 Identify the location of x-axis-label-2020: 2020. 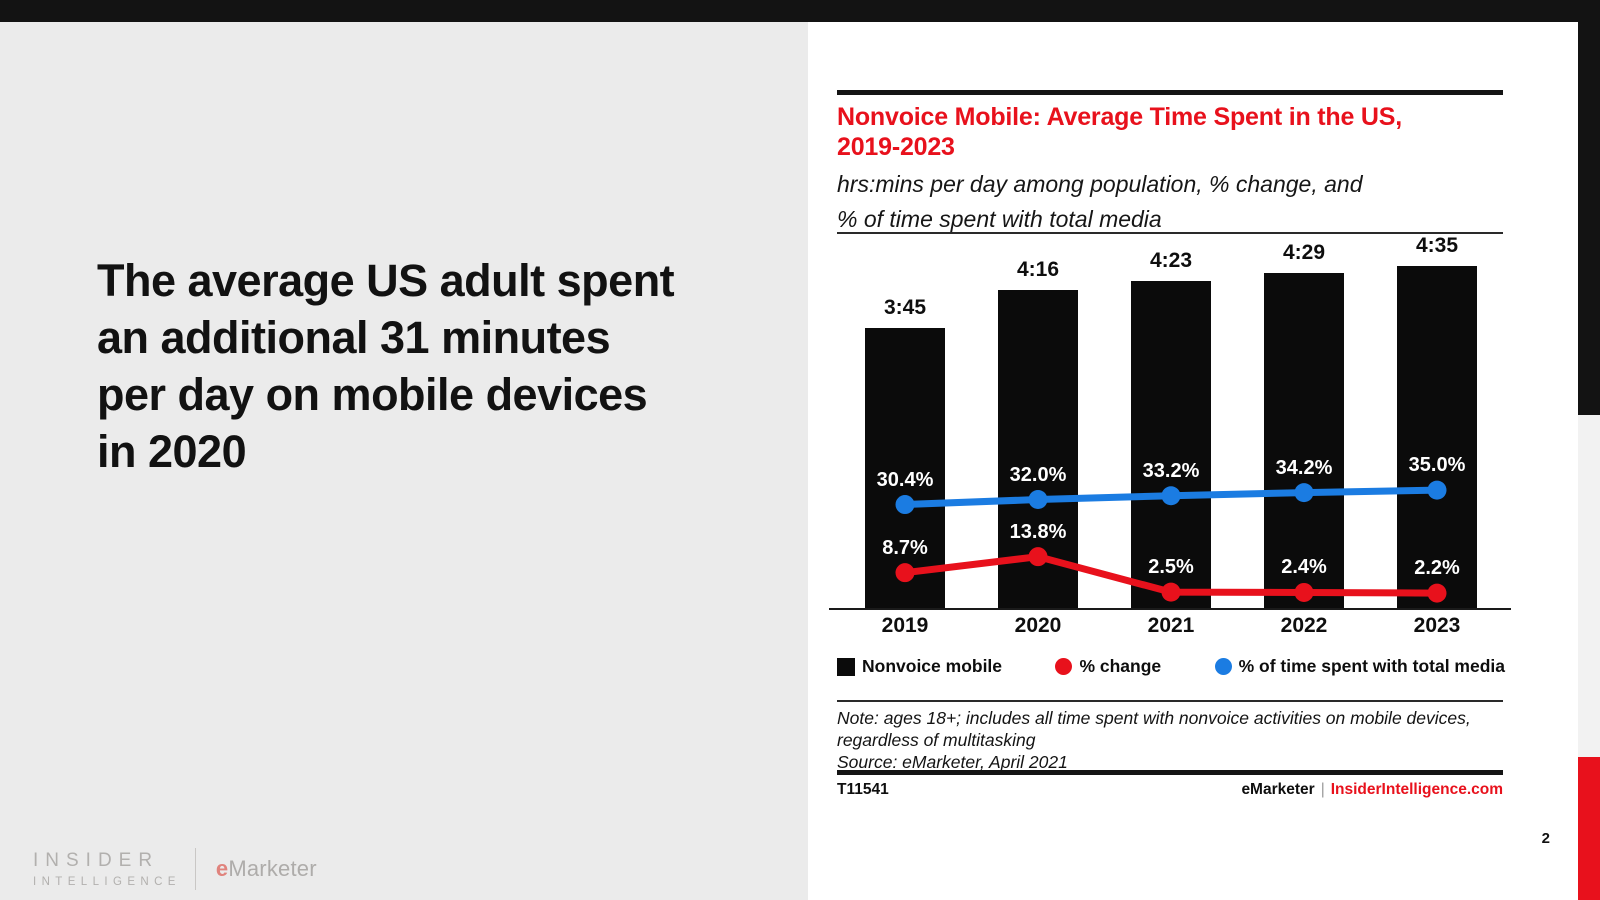
(1038, 625).